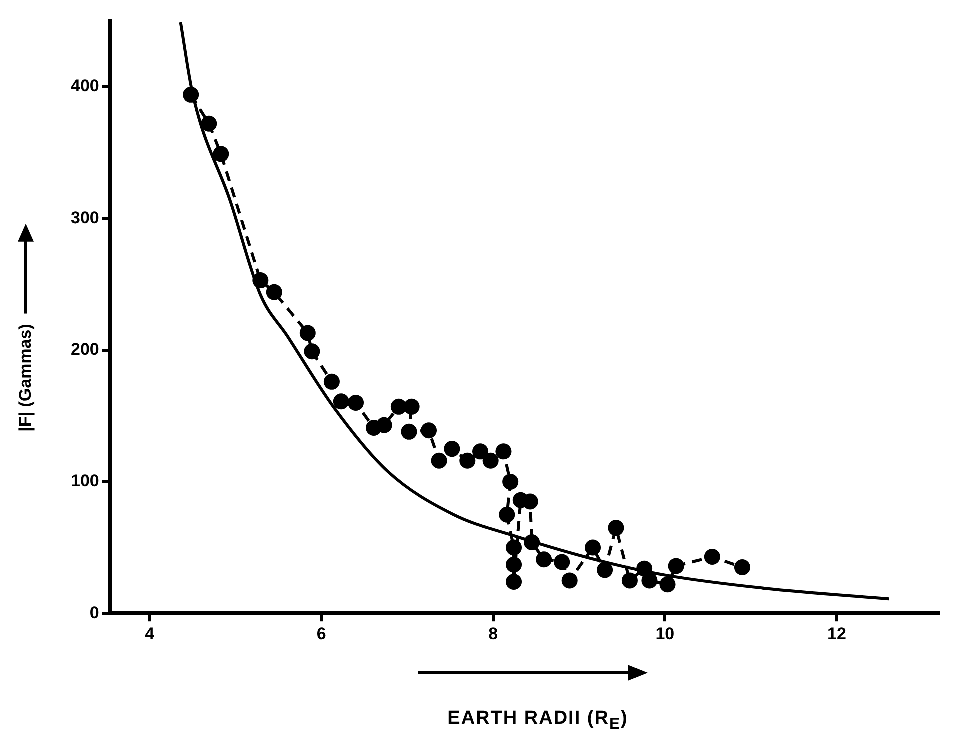 The image size is (956, 755). Describe the element at coordinates (321, 634) in the screenshot. I see `x-tick-label: 6` at that location.